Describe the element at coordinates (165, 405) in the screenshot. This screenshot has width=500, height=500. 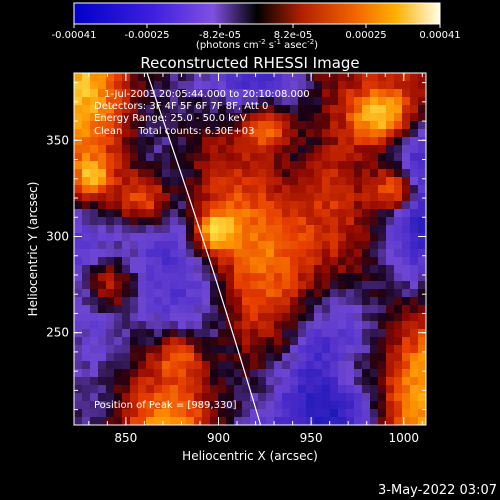
I see `annotation-peak: Position of Peak = [989,330]` at that location.